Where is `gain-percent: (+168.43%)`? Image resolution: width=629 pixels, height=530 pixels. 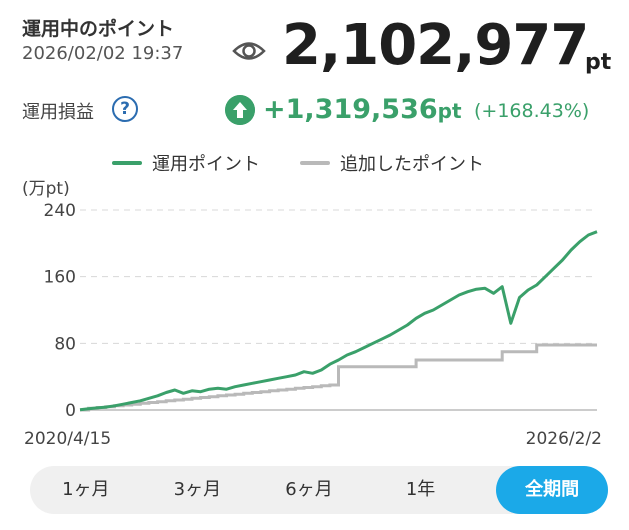 gain-percent: (+168.43%) is located at coordinates (532, 111).